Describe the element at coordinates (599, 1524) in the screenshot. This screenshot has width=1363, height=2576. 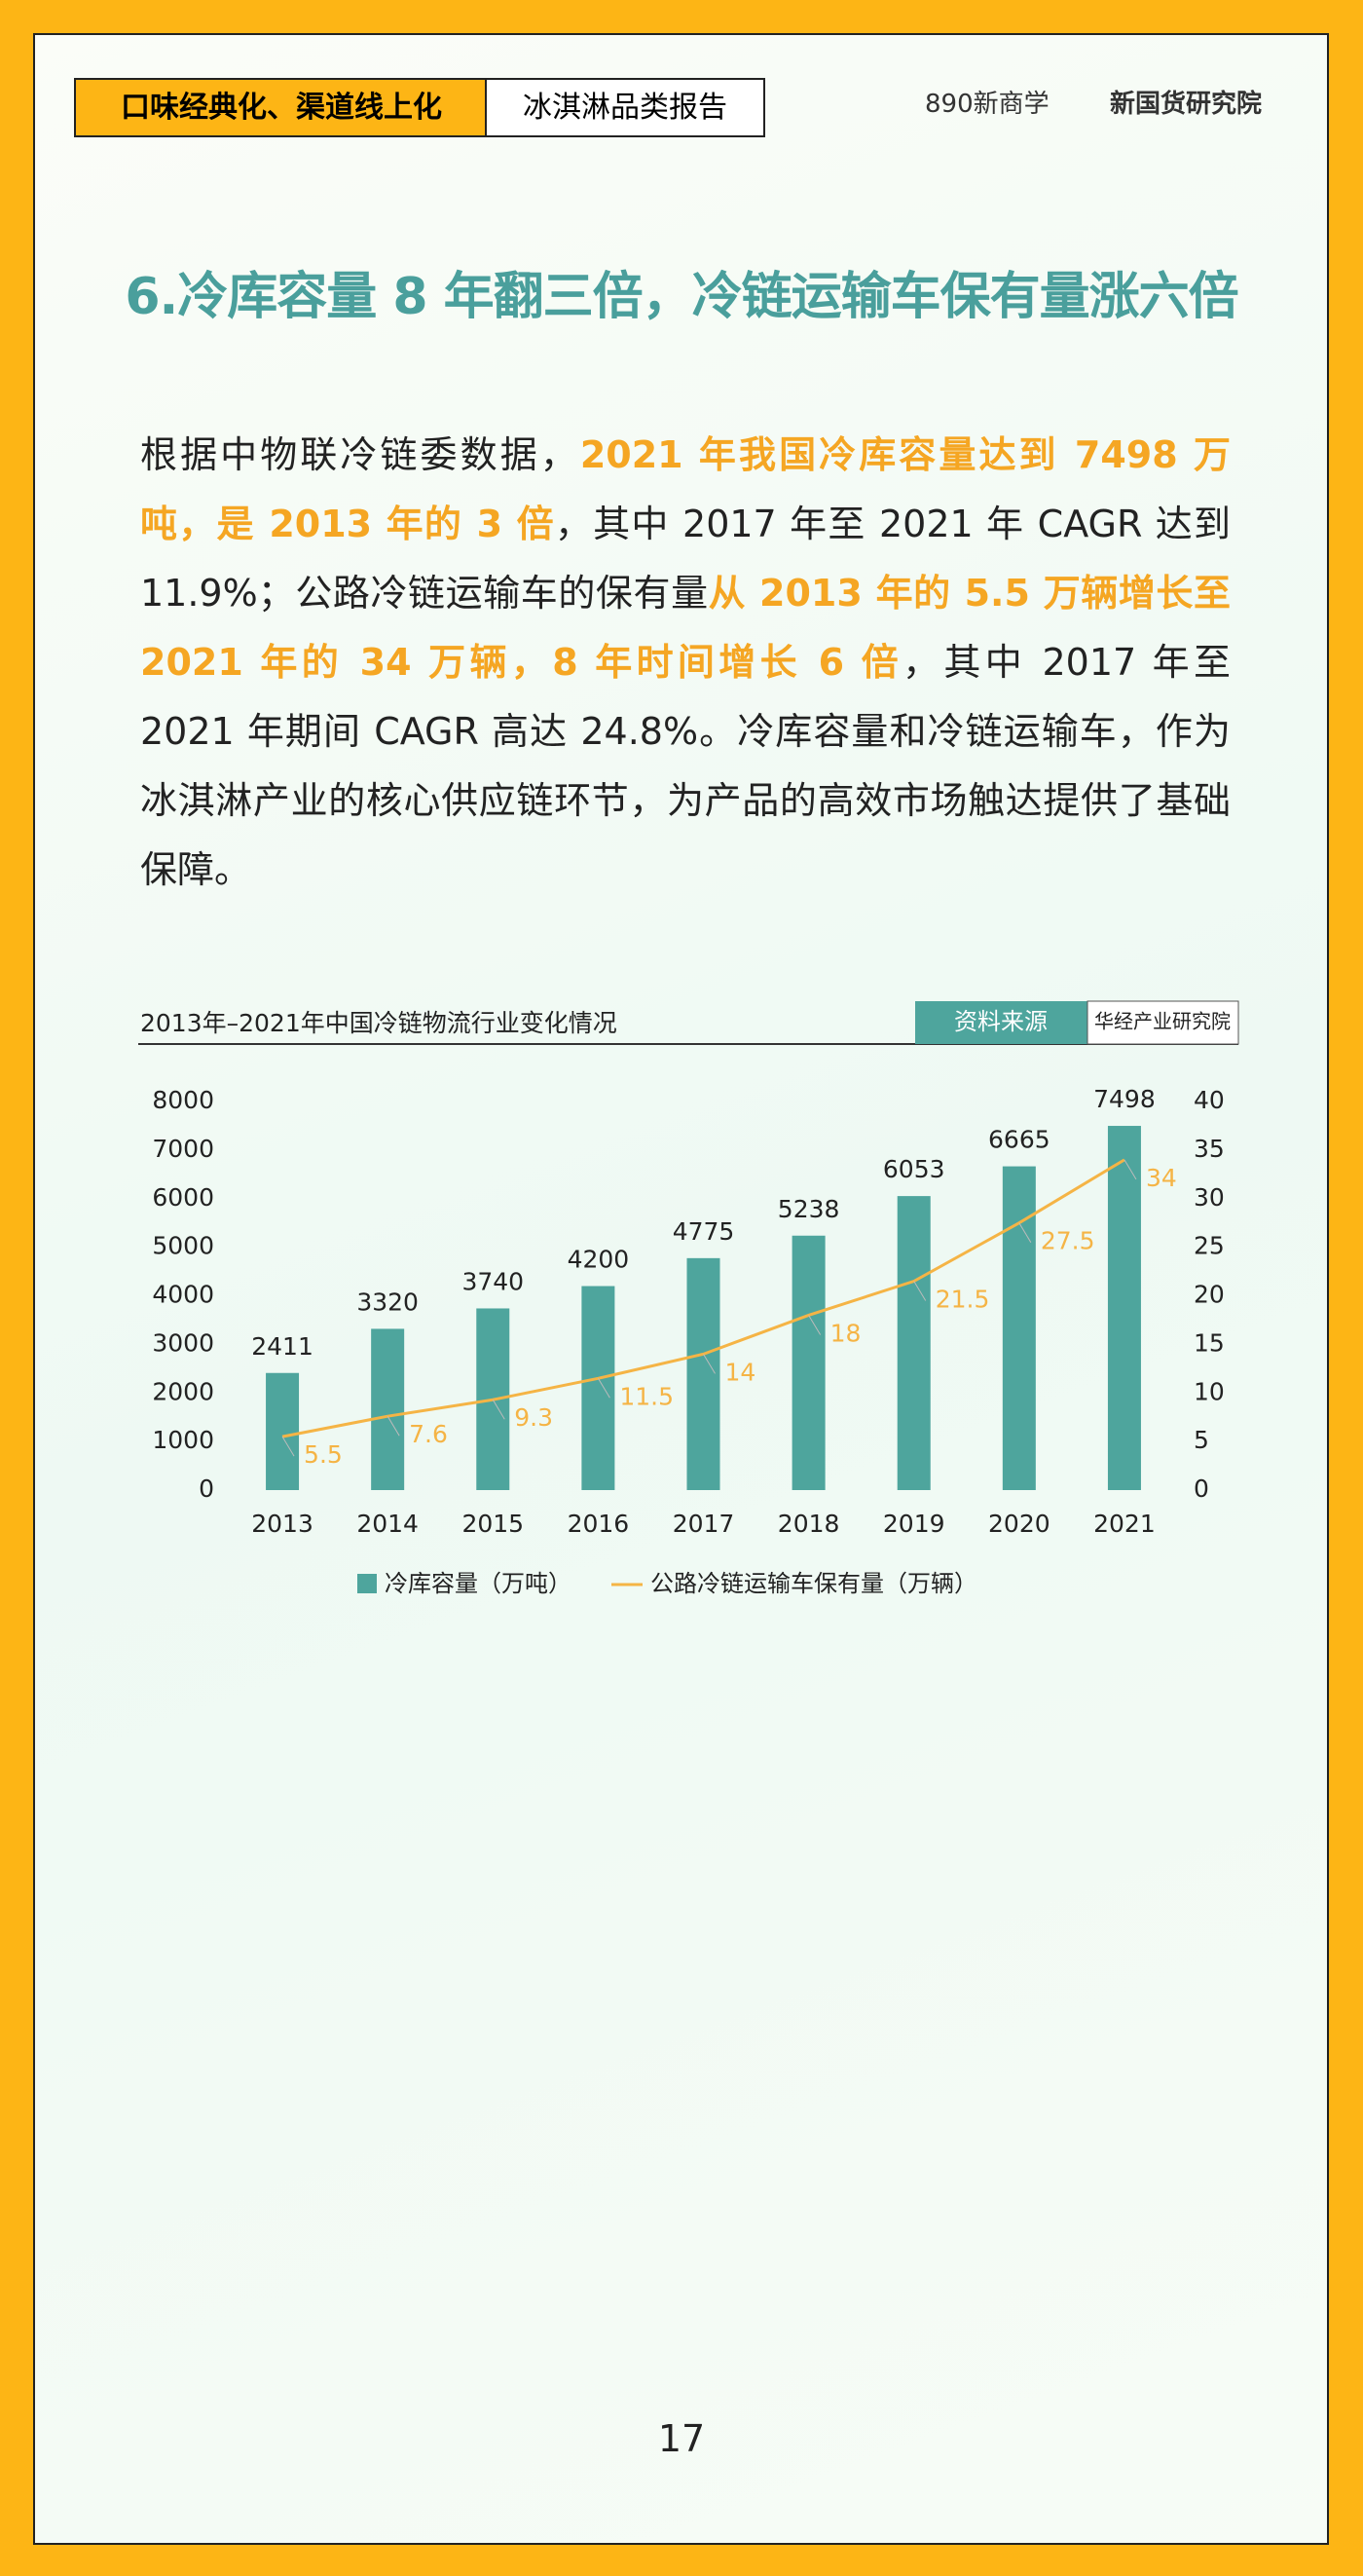
I see `x-tick-label: 2016` at that location.